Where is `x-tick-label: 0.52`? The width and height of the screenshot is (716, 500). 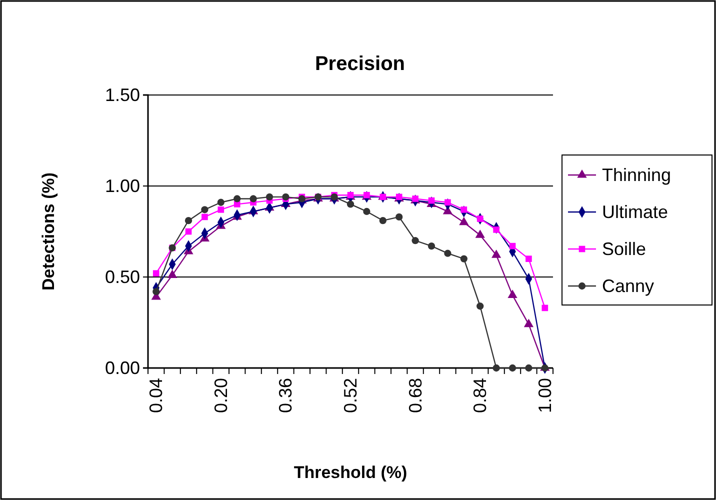
x-tick-label: 0.52 is located at coordinates (350, 396).